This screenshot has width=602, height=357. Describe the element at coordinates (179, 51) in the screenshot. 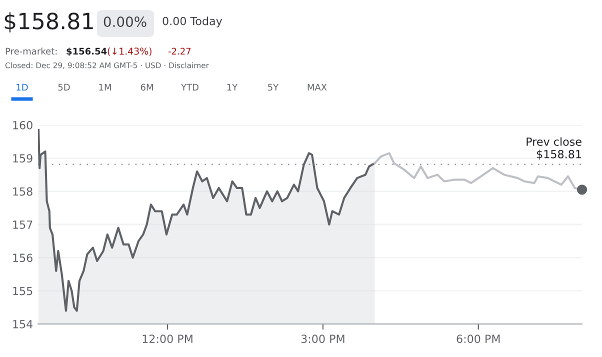

I see `text: -2.27` at that location.